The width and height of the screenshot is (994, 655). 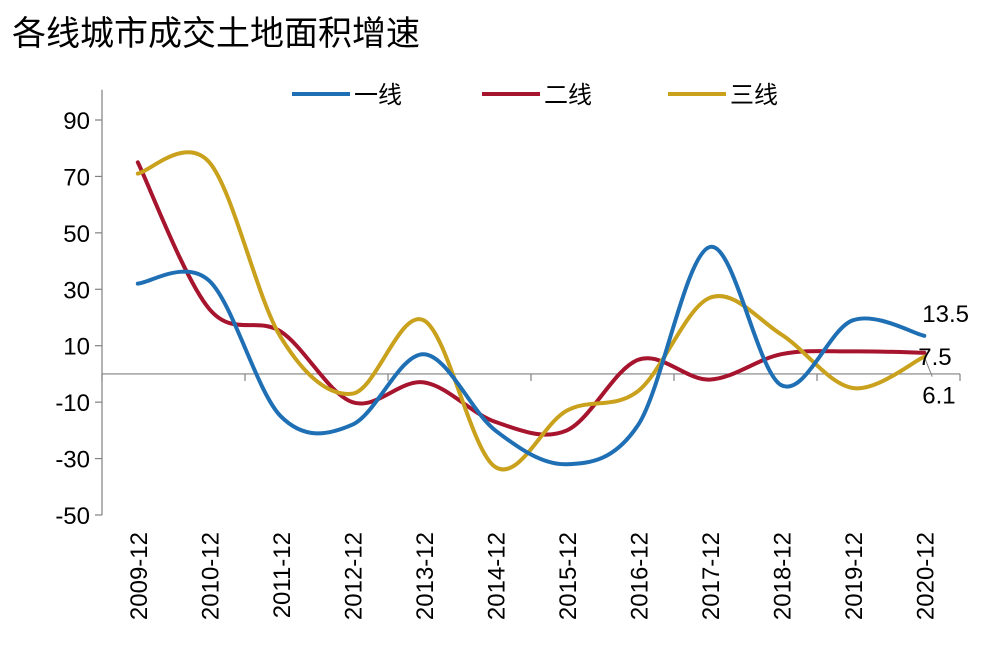 What do you see at coordinates (945, 314) in the screenshot?
I see `end-value-label: 13.5` at bounding box center [945, 314].